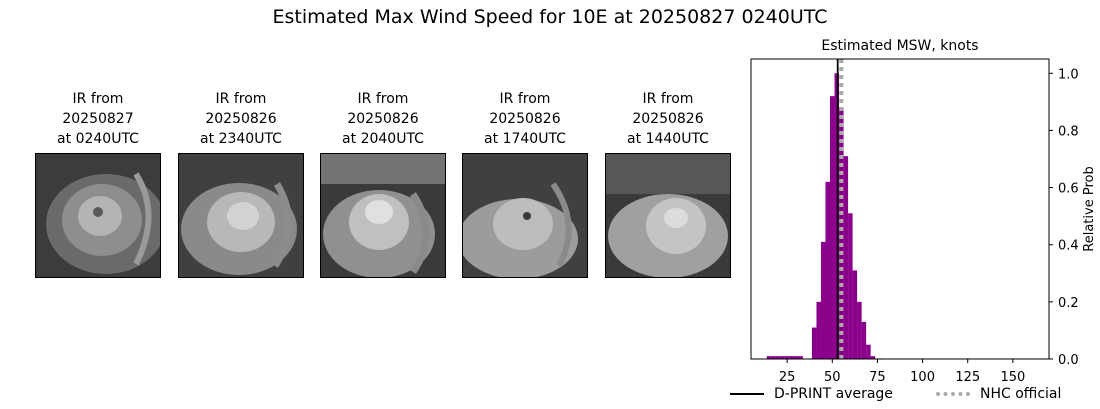 The width and height of the screenshot is (1100, 409). Describe the element at coordinates (922, 377) in the screenshot. I see `x-tick-label: 100` at that location.